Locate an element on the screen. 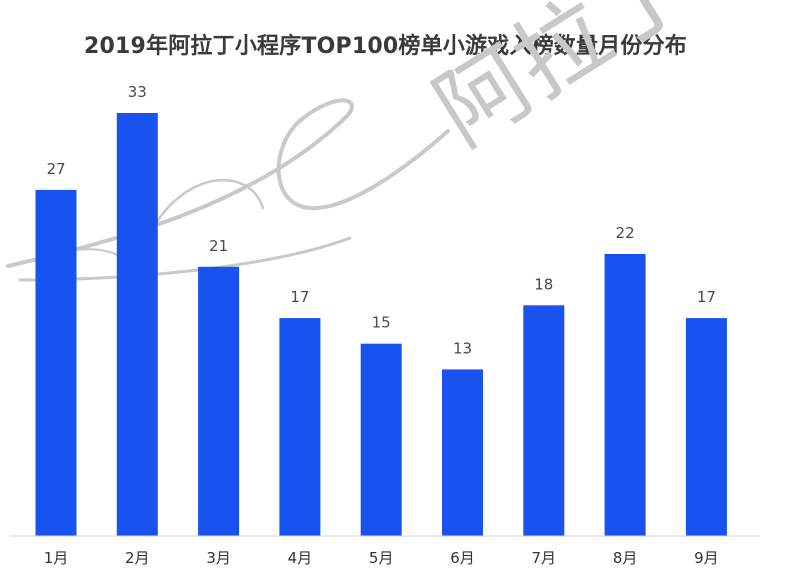 The height and width of the screenshot is (585, 786). x-tick-label-4: 4月 is located at coordinates (300, 558).